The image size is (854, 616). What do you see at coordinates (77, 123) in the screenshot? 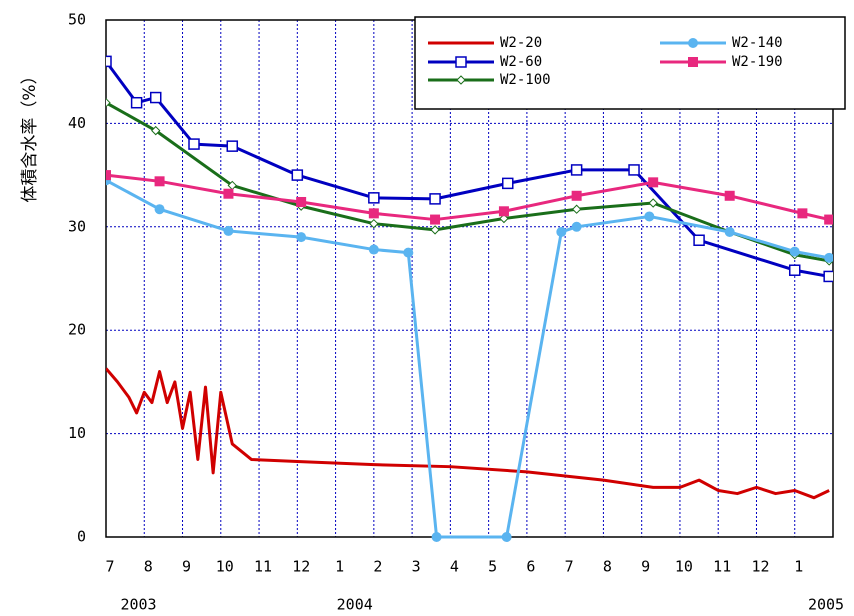
I see `y-tick-label: 40` at bounding box center [77, 123].